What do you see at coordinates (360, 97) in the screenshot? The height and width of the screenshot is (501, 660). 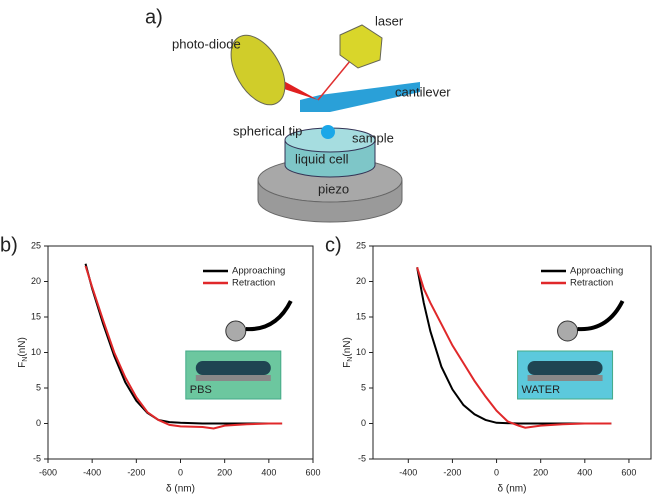 I see `cantilever` at bounding box center [360, 97].